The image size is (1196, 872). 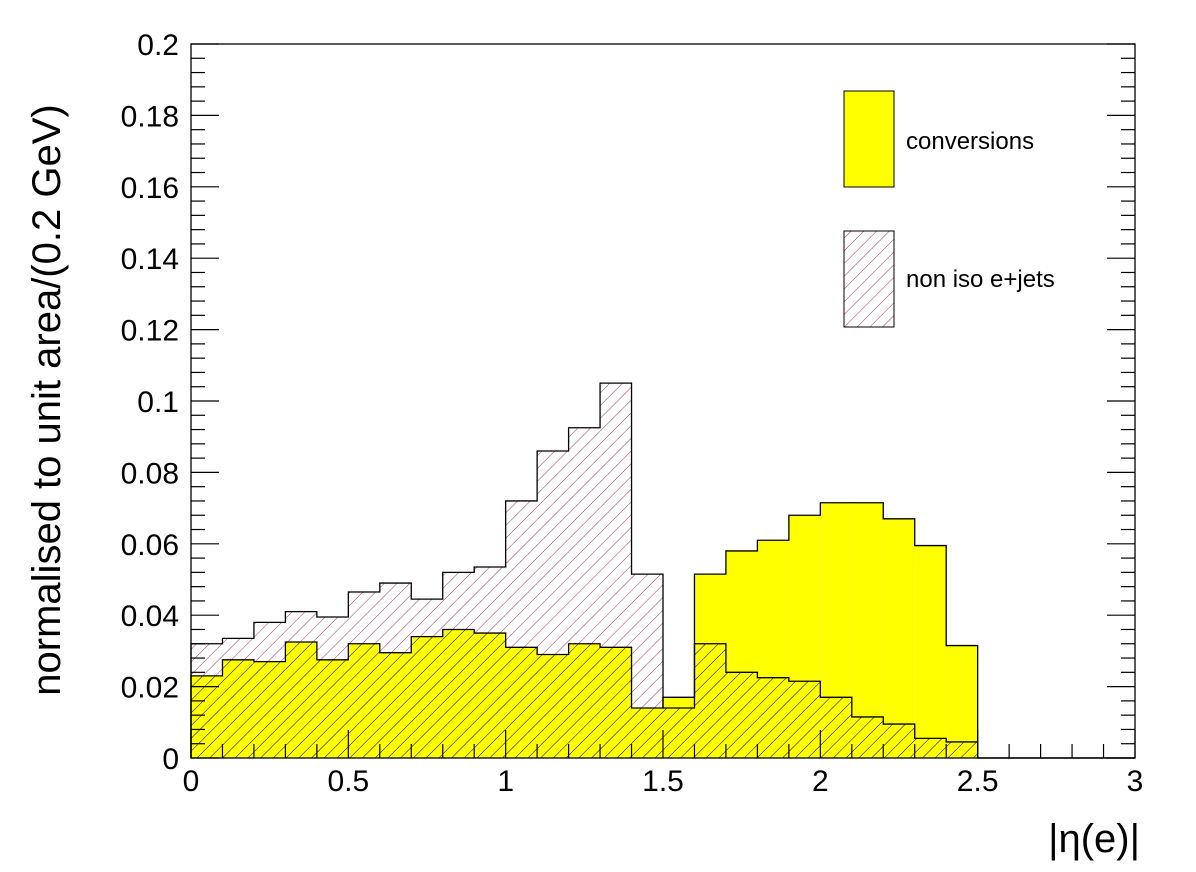 What do you see at coordinates (869, 279) in the screenshot?
I see `legend-swatch-non-iso` at bounding box center [869, 279].